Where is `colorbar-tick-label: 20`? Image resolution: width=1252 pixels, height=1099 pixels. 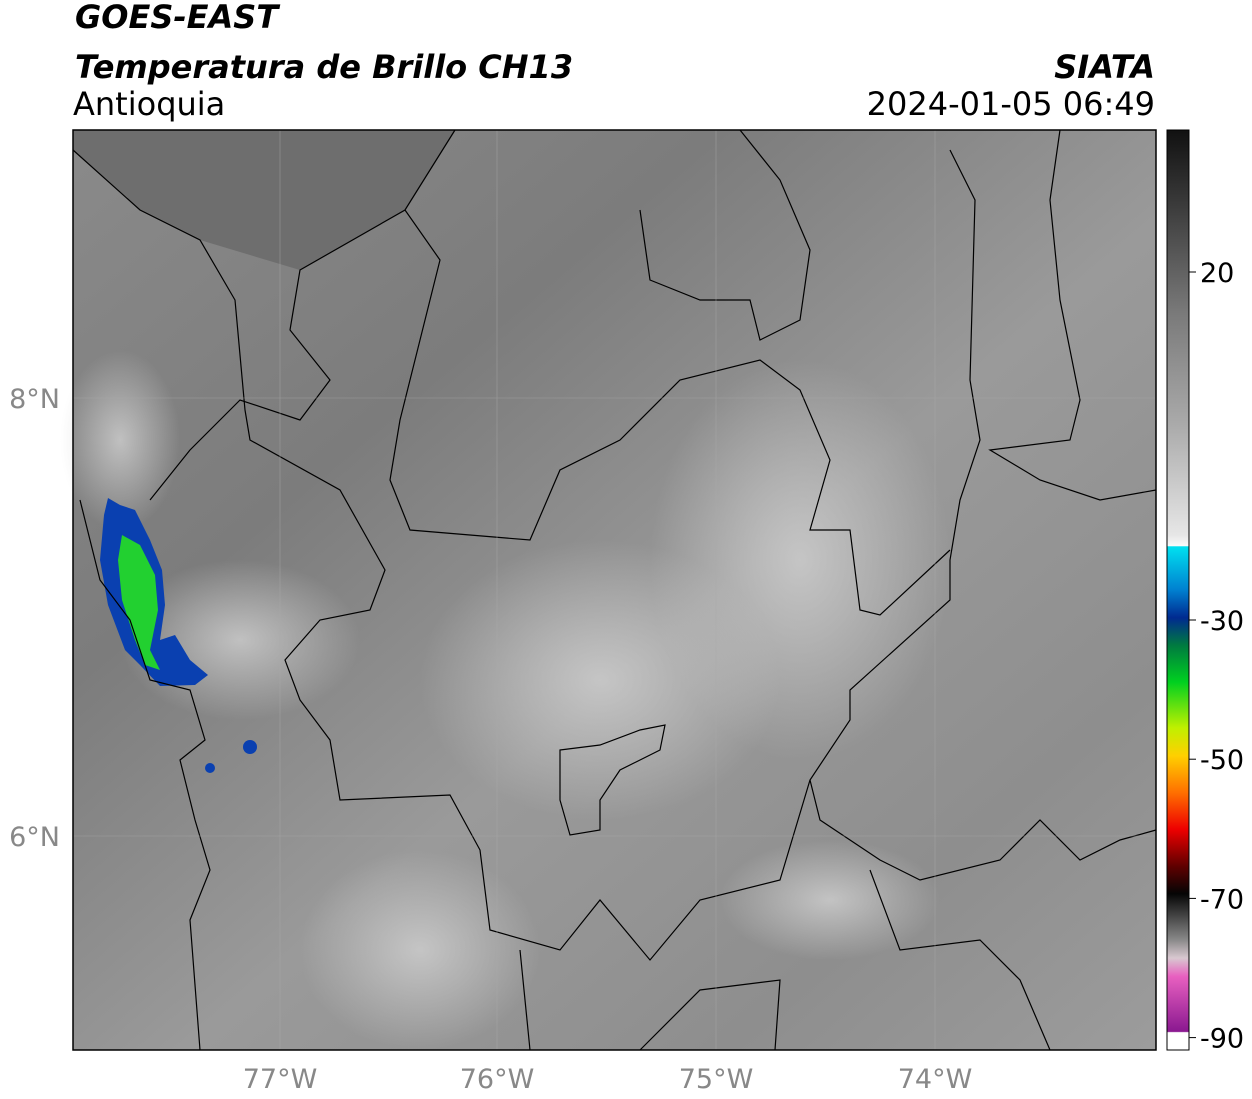
colorbar-tick-label: 20 is located at coordinates (1217, 273).